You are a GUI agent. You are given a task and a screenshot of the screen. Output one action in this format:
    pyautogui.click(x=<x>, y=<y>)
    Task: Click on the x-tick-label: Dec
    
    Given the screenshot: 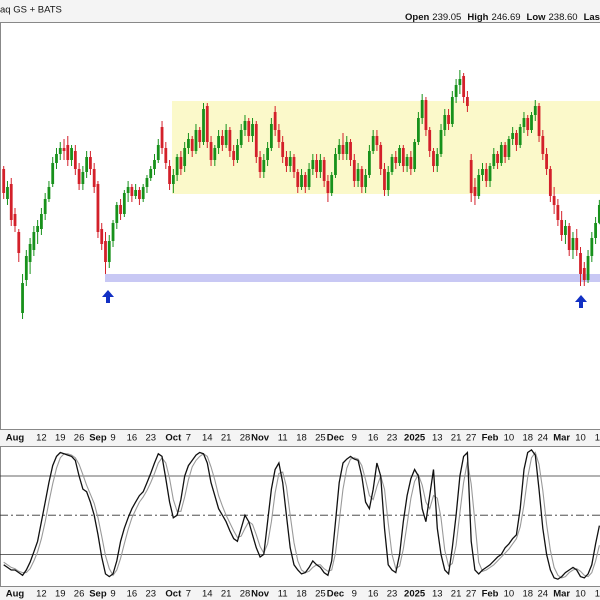 What is the action you would take?
    pyautogui.click(x=335, y=438)
    